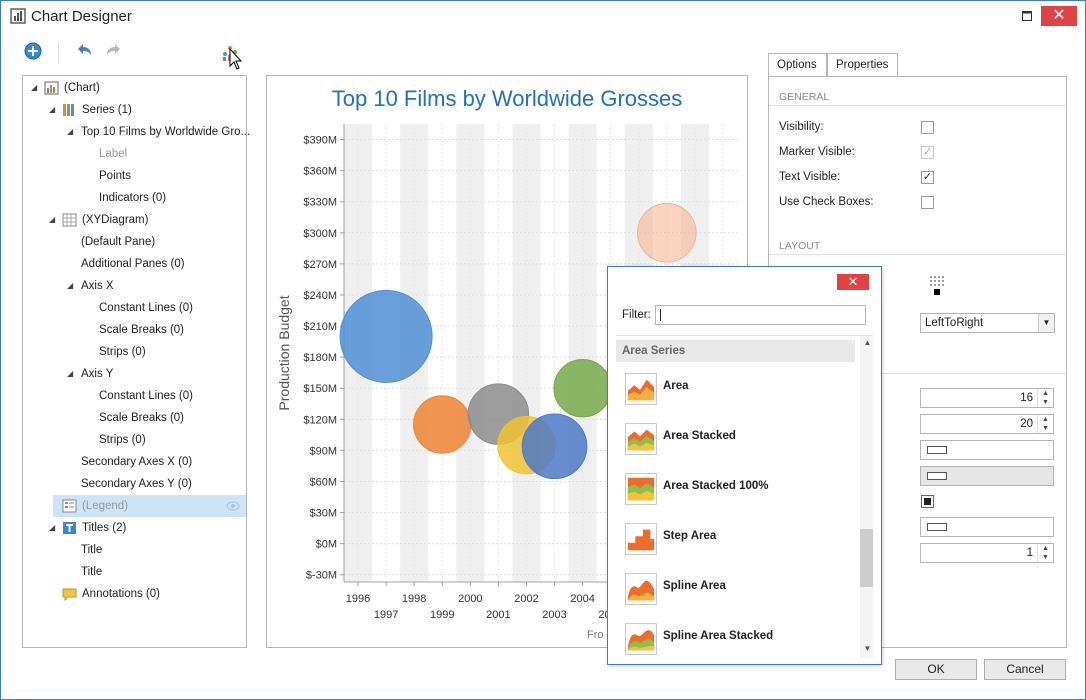  What do you see at coordinates (735, 588) in the screenshot?
I see `series-type-item: Spline Area` at bounding box center [735, 588].